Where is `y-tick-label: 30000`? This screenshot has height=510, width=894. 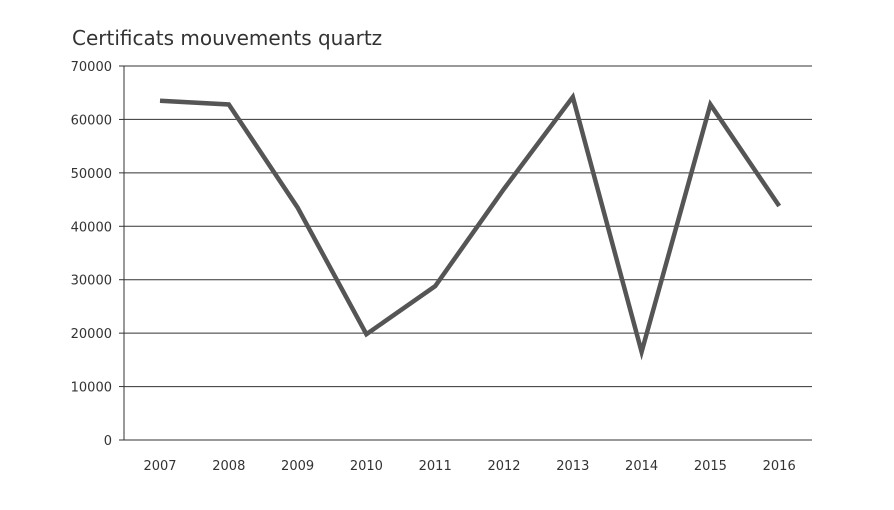 y-tick-label: 30000 is located at coordinates (91, 281).